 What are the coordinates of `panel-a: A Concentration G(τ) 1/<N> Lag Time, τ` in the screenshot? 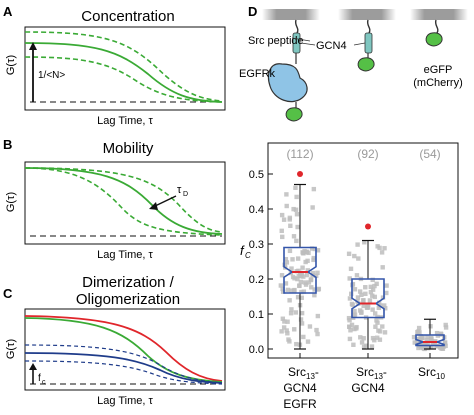 It's located at (114, 65).